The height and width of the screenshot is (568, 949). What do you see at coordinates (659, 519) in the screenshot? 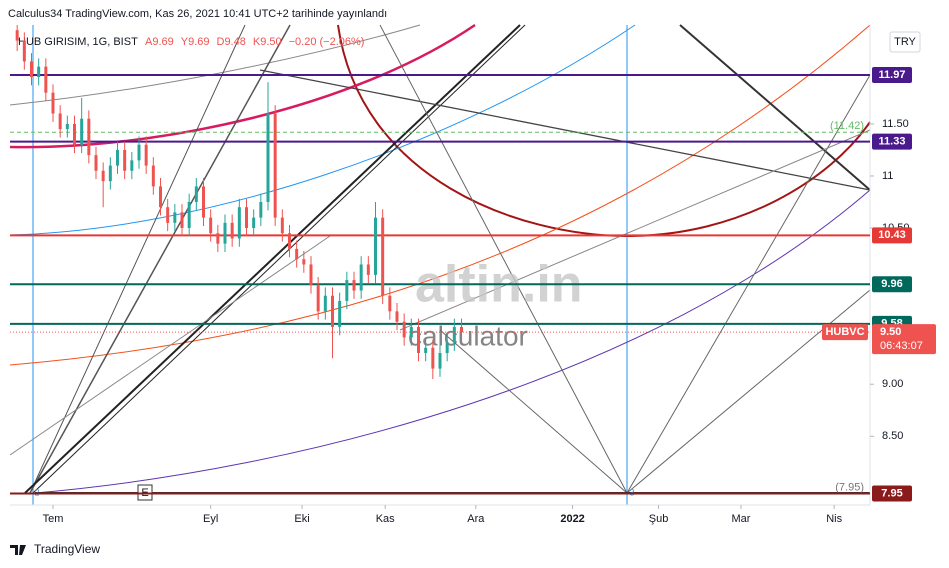
I see `x-tick-label: Şub` at bounding box center [659, 519].